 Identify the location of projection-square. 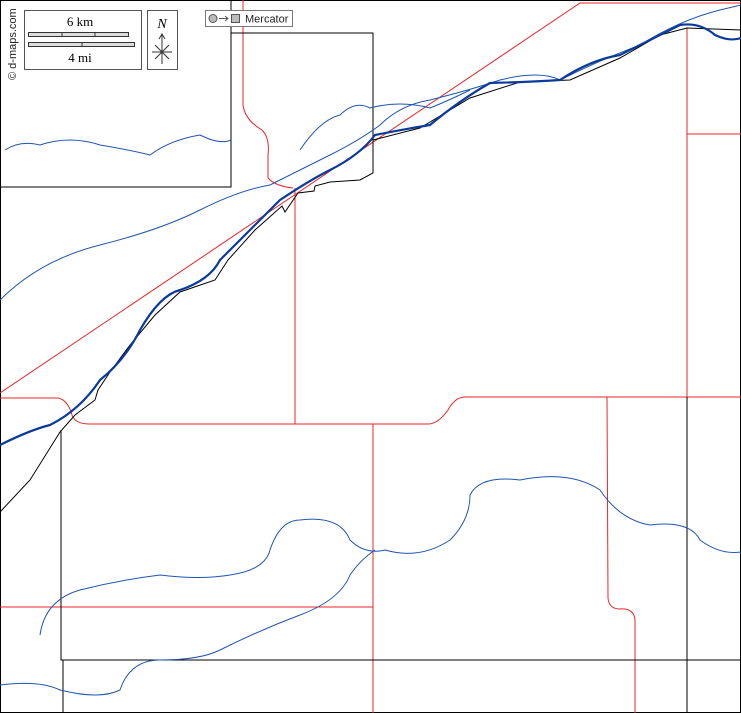
(235, 18).